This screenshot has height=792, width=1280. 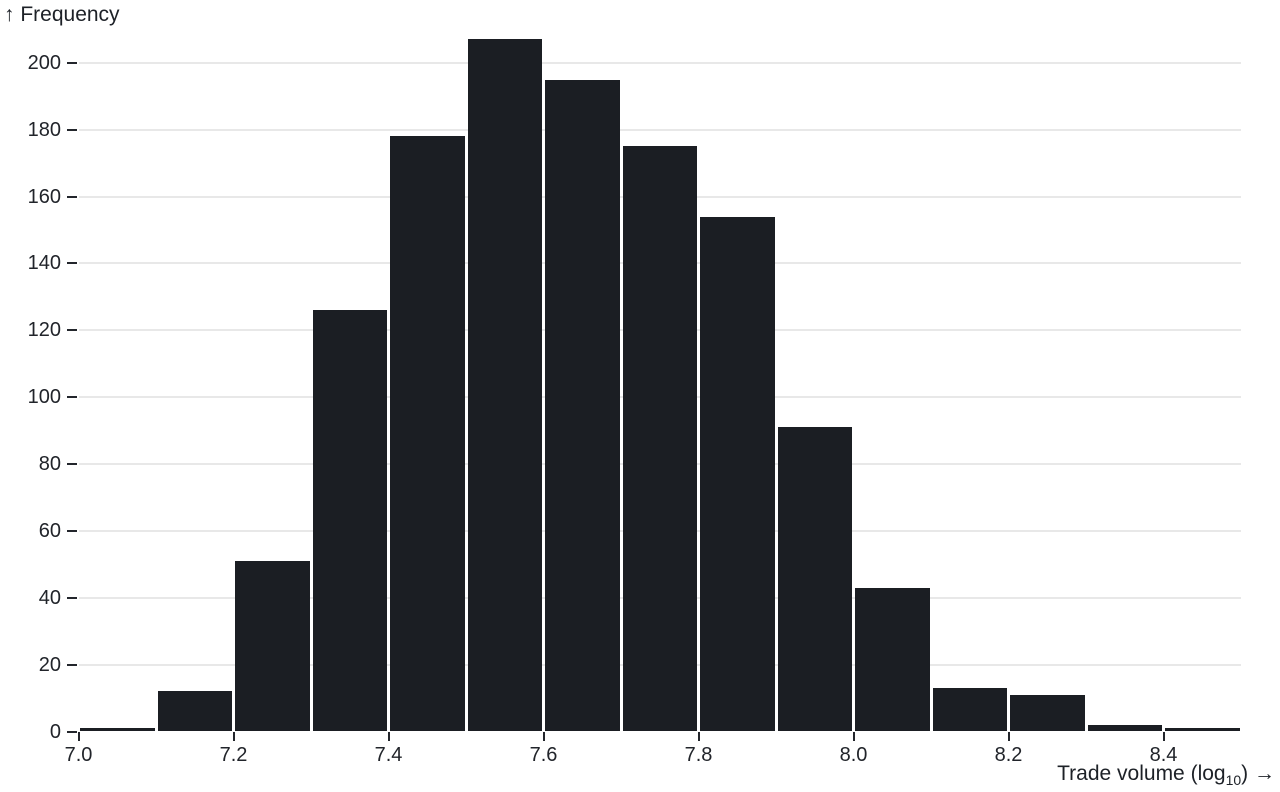 I want to click on x-axis-label-subscript: 10, so click(x=1233, y=780).